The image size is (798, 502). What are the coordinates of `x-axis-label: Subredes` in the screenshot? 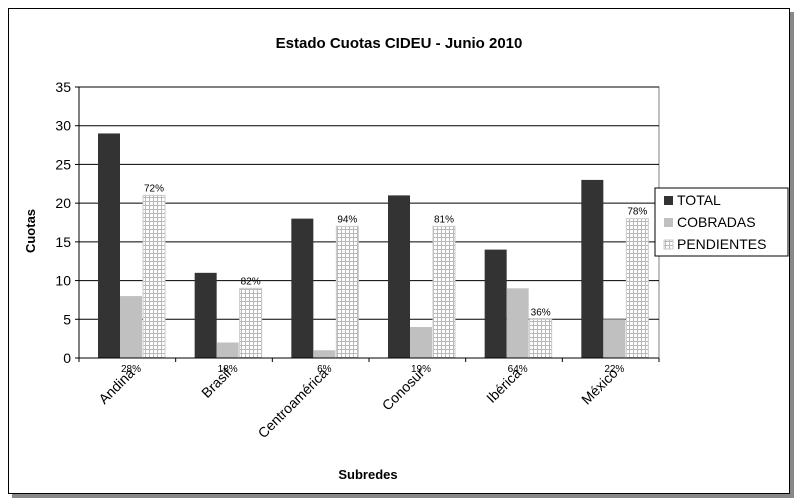 It's located at (367, 474).